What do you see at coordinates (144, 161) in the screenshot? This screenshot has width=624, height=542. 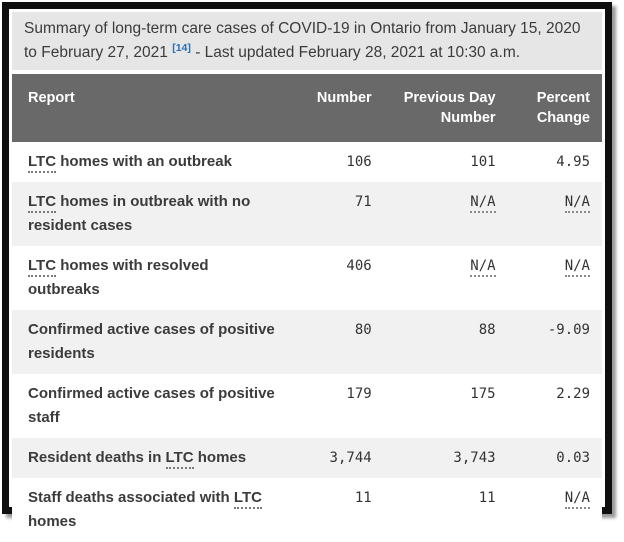 I see `label-text: homes with an outbreak` at bounding box center [144, 161].